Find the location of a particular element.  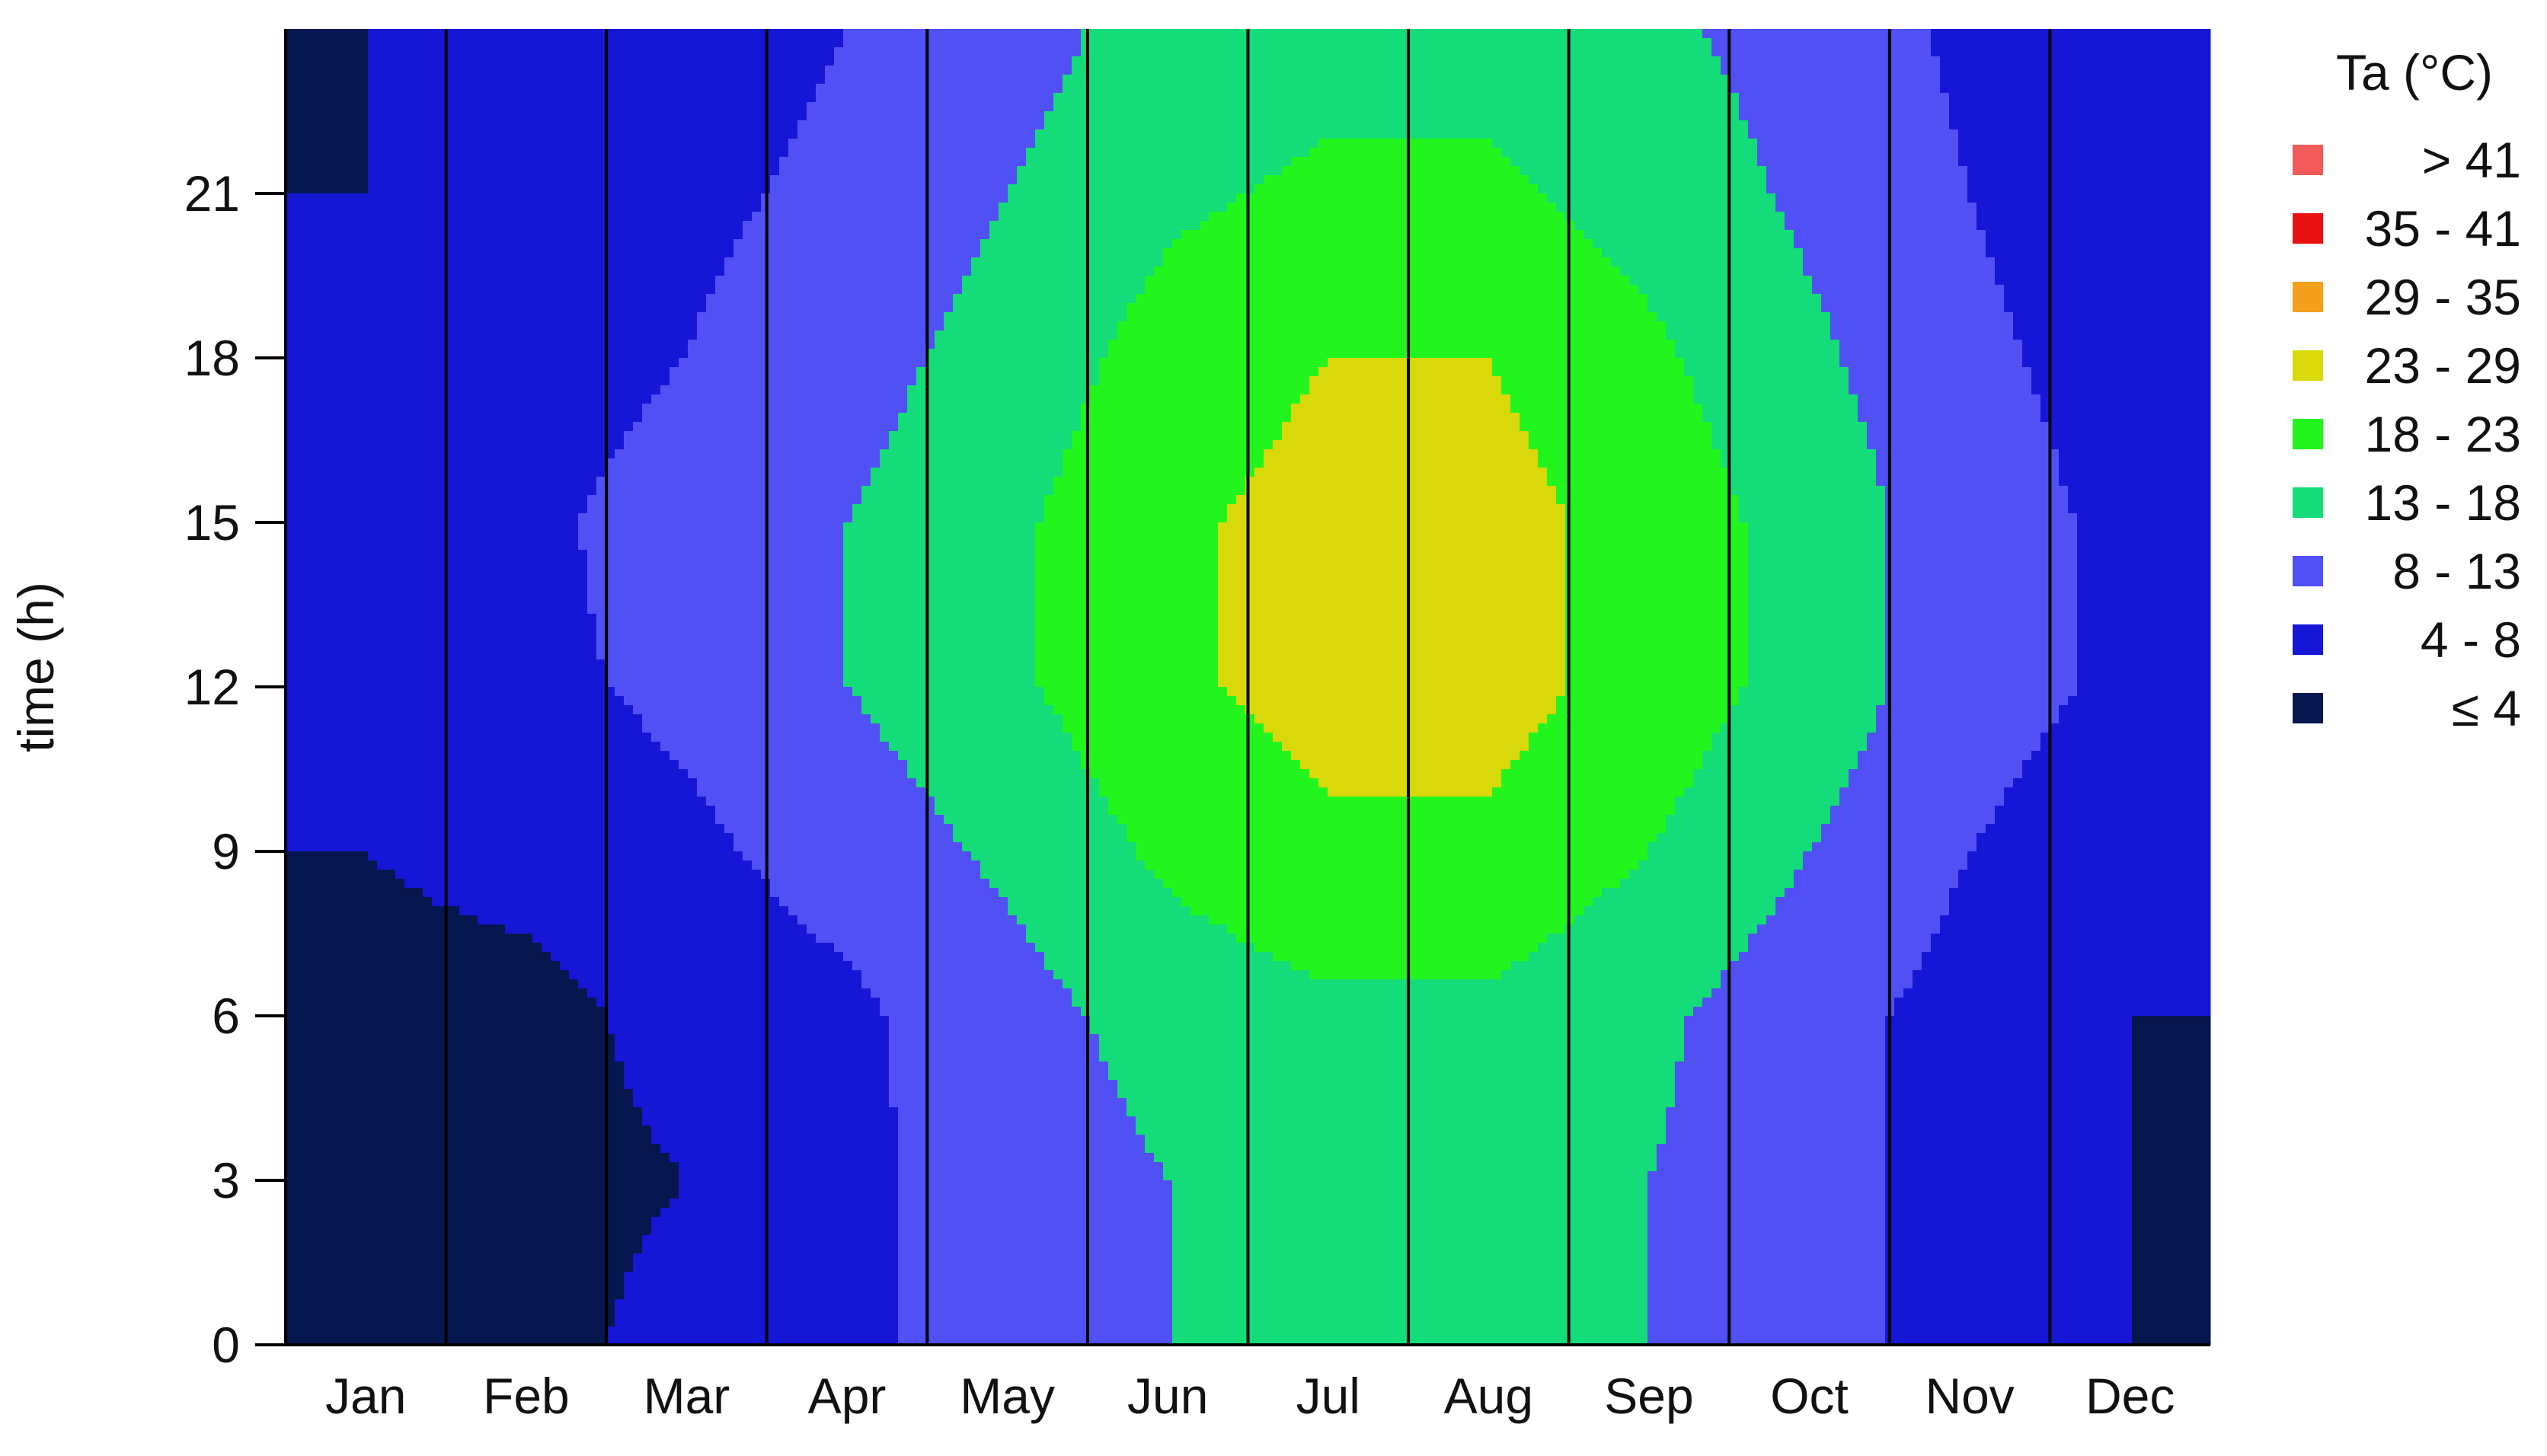

legend-label: ≤ 4 is located at coordinates (2487, 708).